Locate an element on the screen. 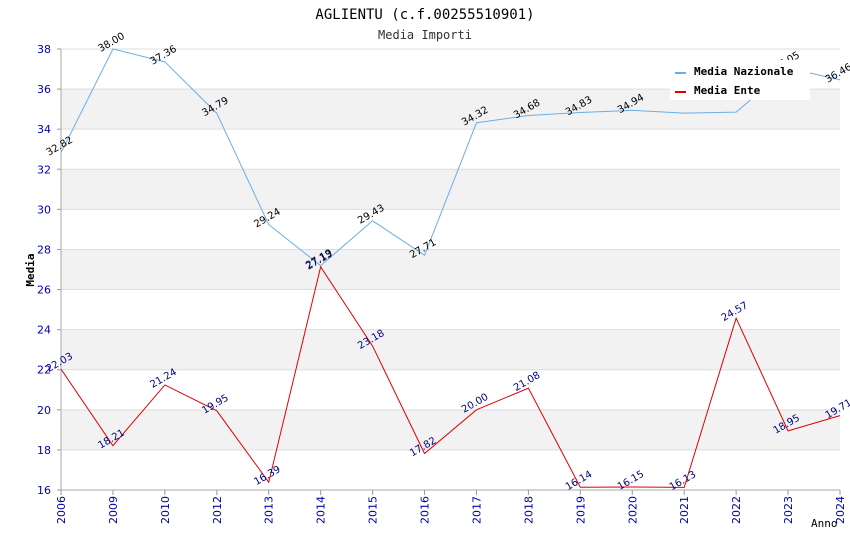  x-tick-label: 2012 is located at coordinates (217, 510).